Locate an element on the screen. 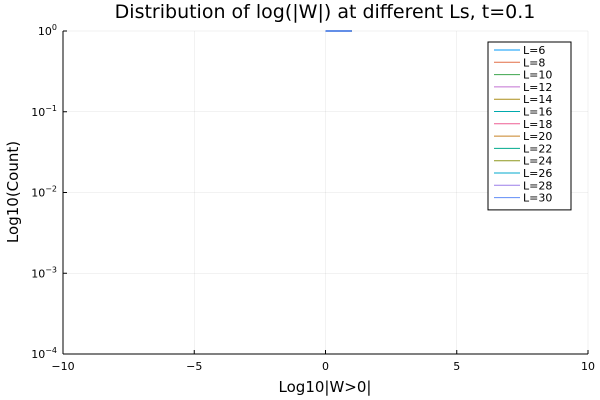  x-axis-title: Log10|W>0| is located at coordinates (325, 387).